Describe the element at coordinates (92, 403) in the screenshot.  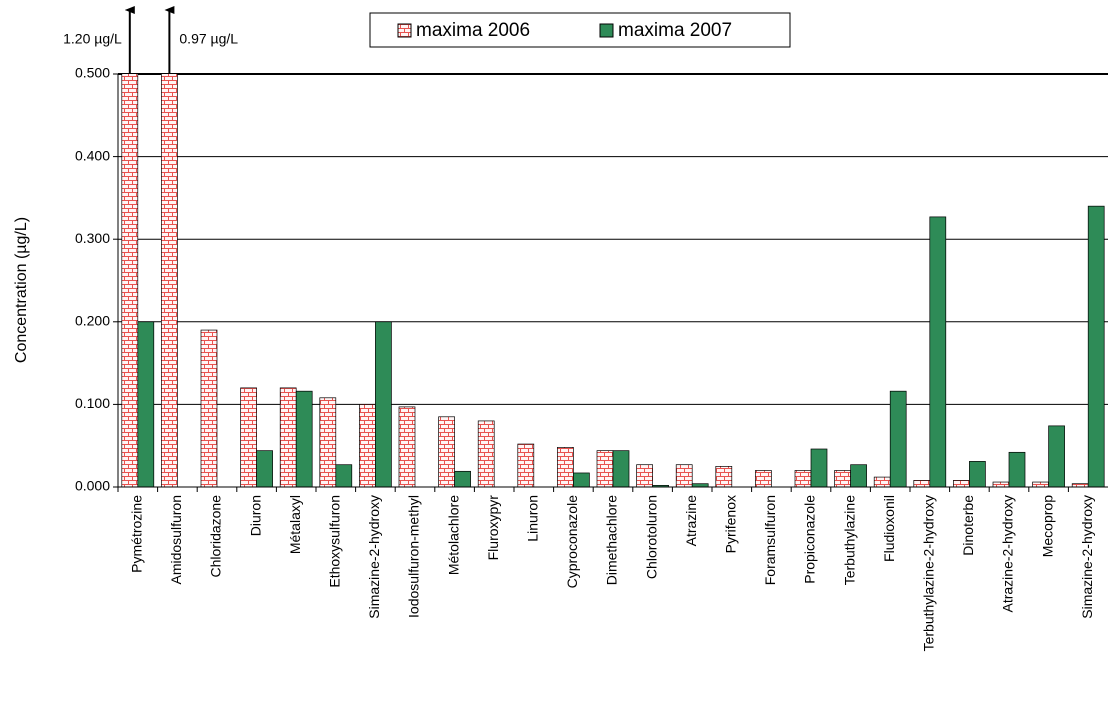
I see `y-tick-label: 0.100` at that location.